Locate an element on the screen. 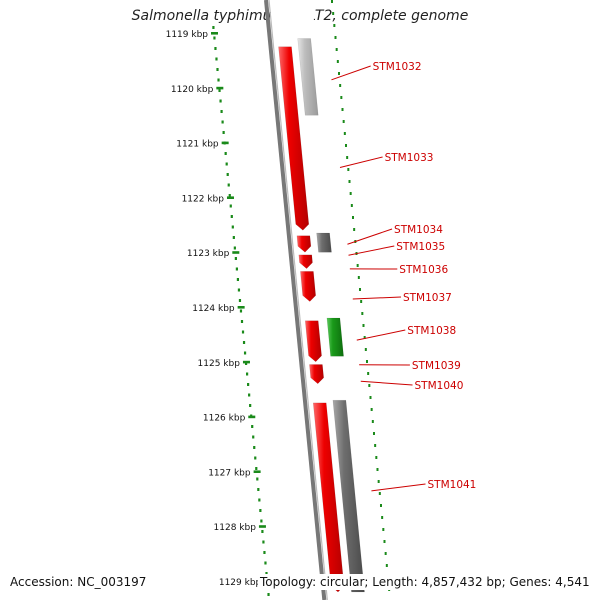  gene-stm1035 is located at coordinates (304, 244).